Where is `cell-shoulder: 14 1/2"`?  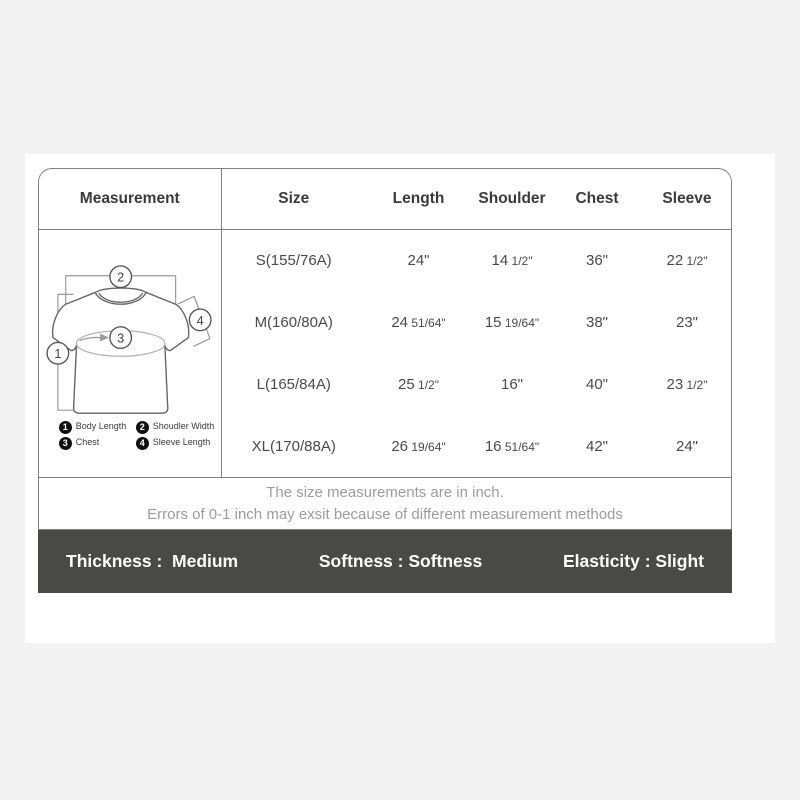 cell-shoulder: 14 1/2" is located at coordinates (512, 260).